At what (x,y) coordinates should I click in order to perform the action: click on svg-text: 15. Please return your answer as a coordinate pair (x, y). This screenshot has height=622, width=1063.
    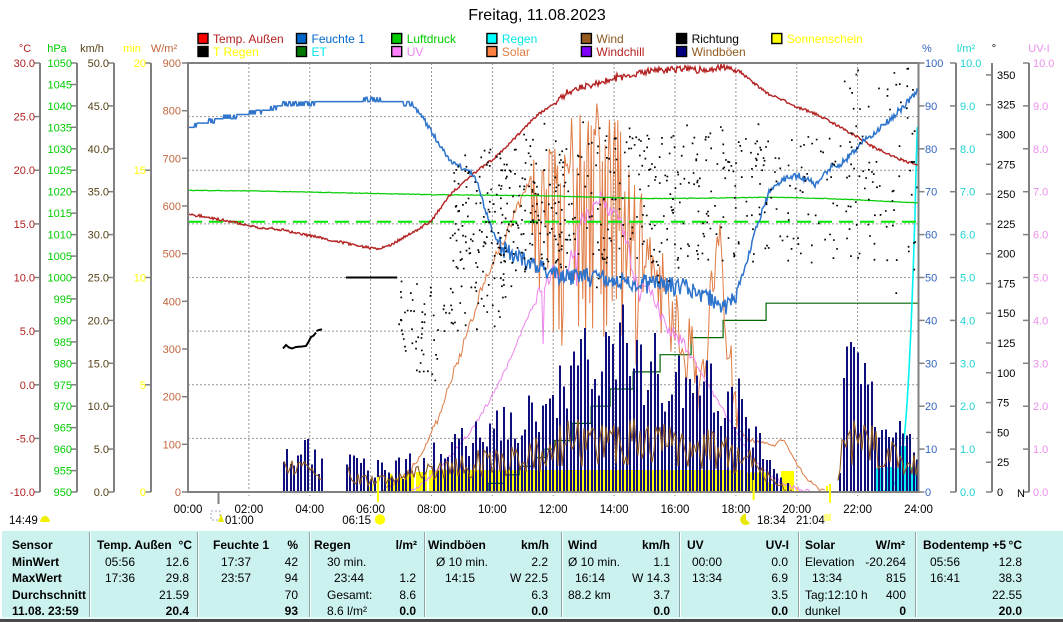
    Looking at the image, I should click on (140, 171).